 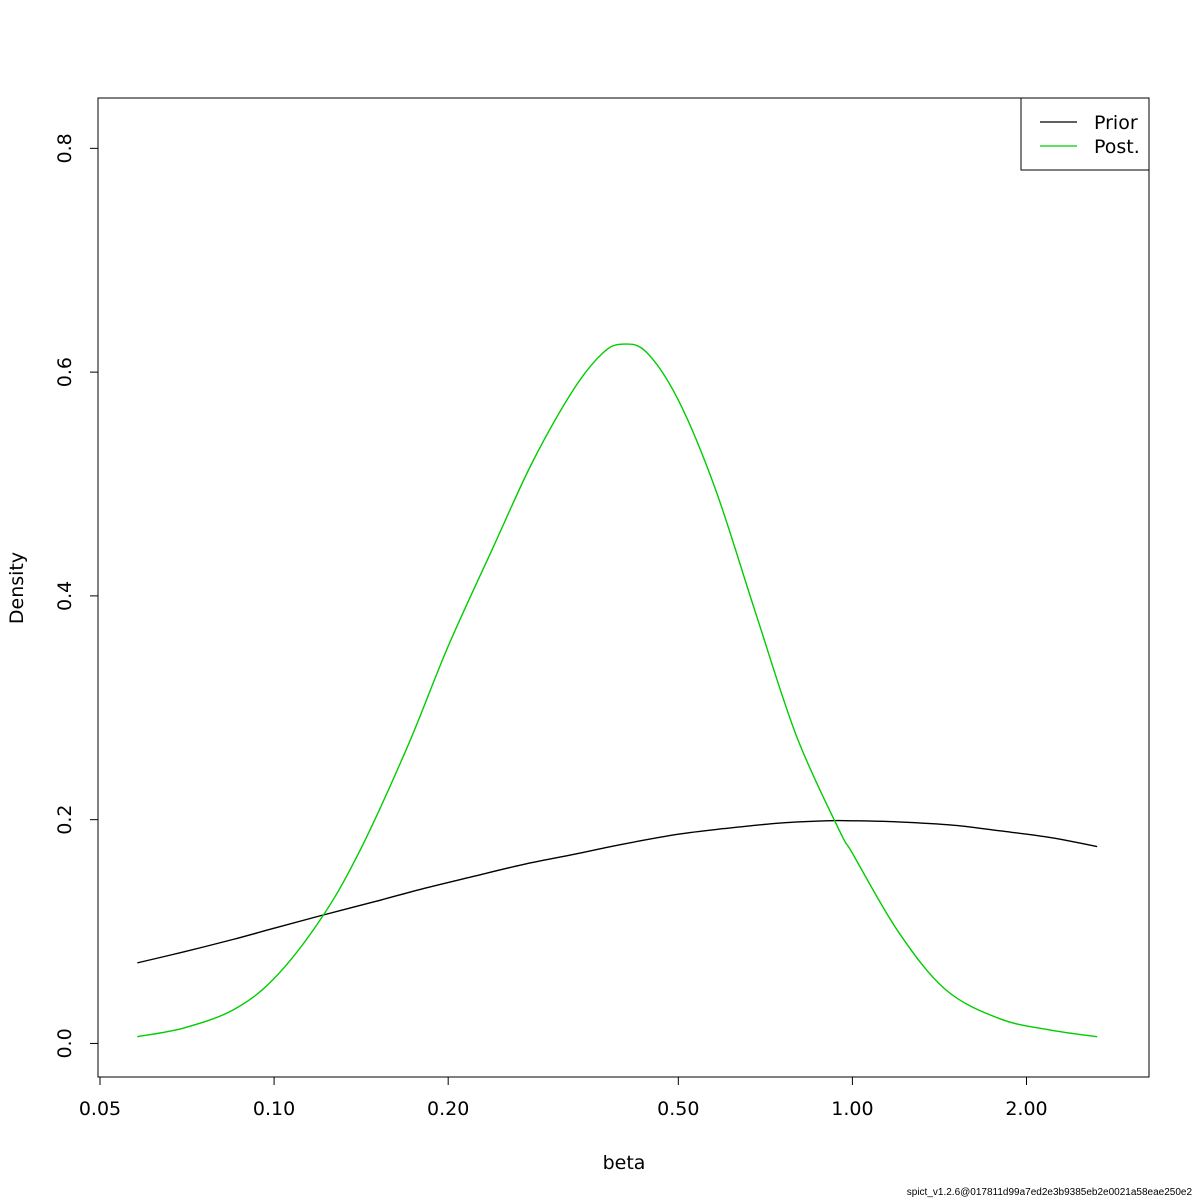 I want to click on legend: Prior Post., so click(x=1085, y=134).